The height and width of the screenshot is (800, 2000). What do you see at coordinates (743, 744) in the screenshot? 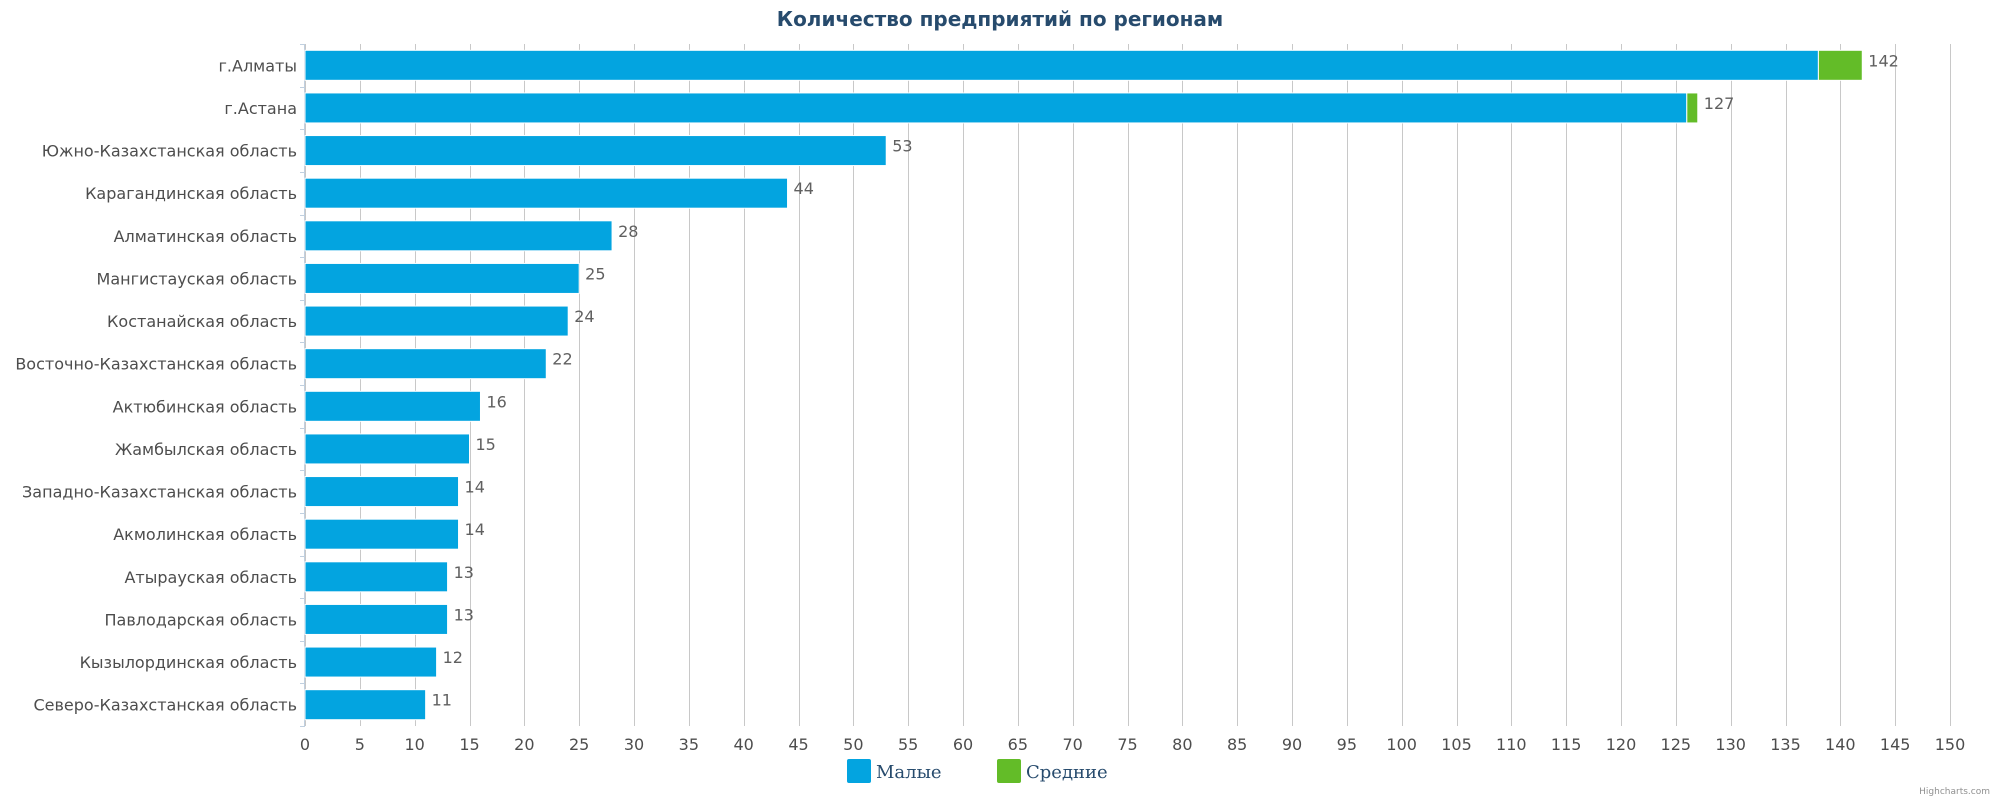
I see `x-tick-label: 40` at bounding box center [743, 744].